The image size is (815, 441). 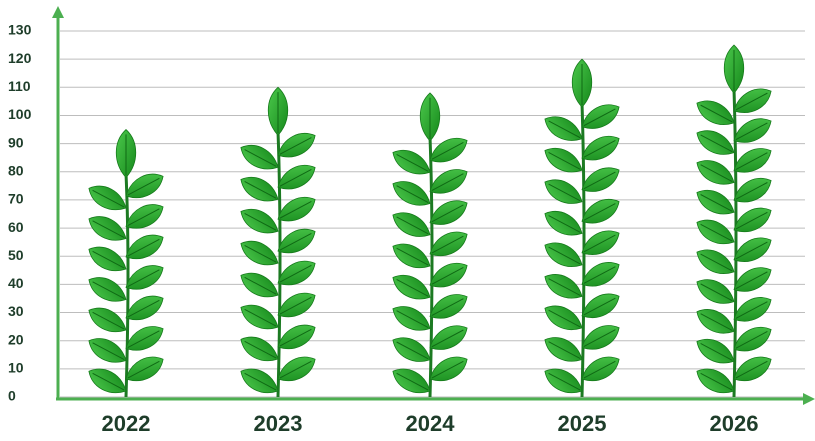 What do you see at coordinates (16, 142) in the screenshot?
I see `y-tick-label: 90` at bounding box center [16, 142].